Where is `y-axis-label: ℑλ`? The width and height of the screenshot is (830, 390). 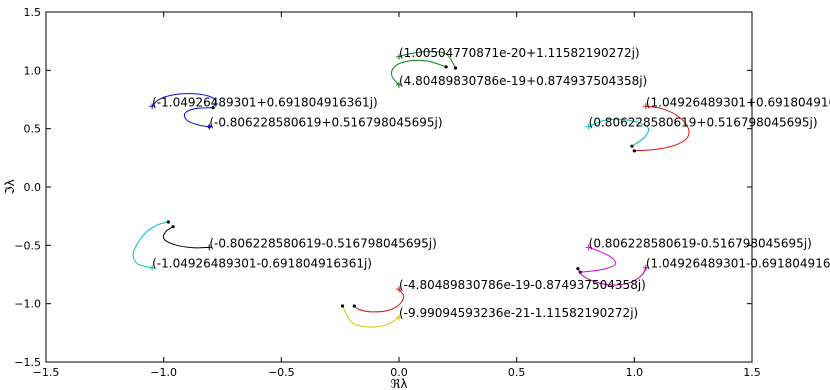 y-axis-label: ℑλ is located at coordinates (10, 186).